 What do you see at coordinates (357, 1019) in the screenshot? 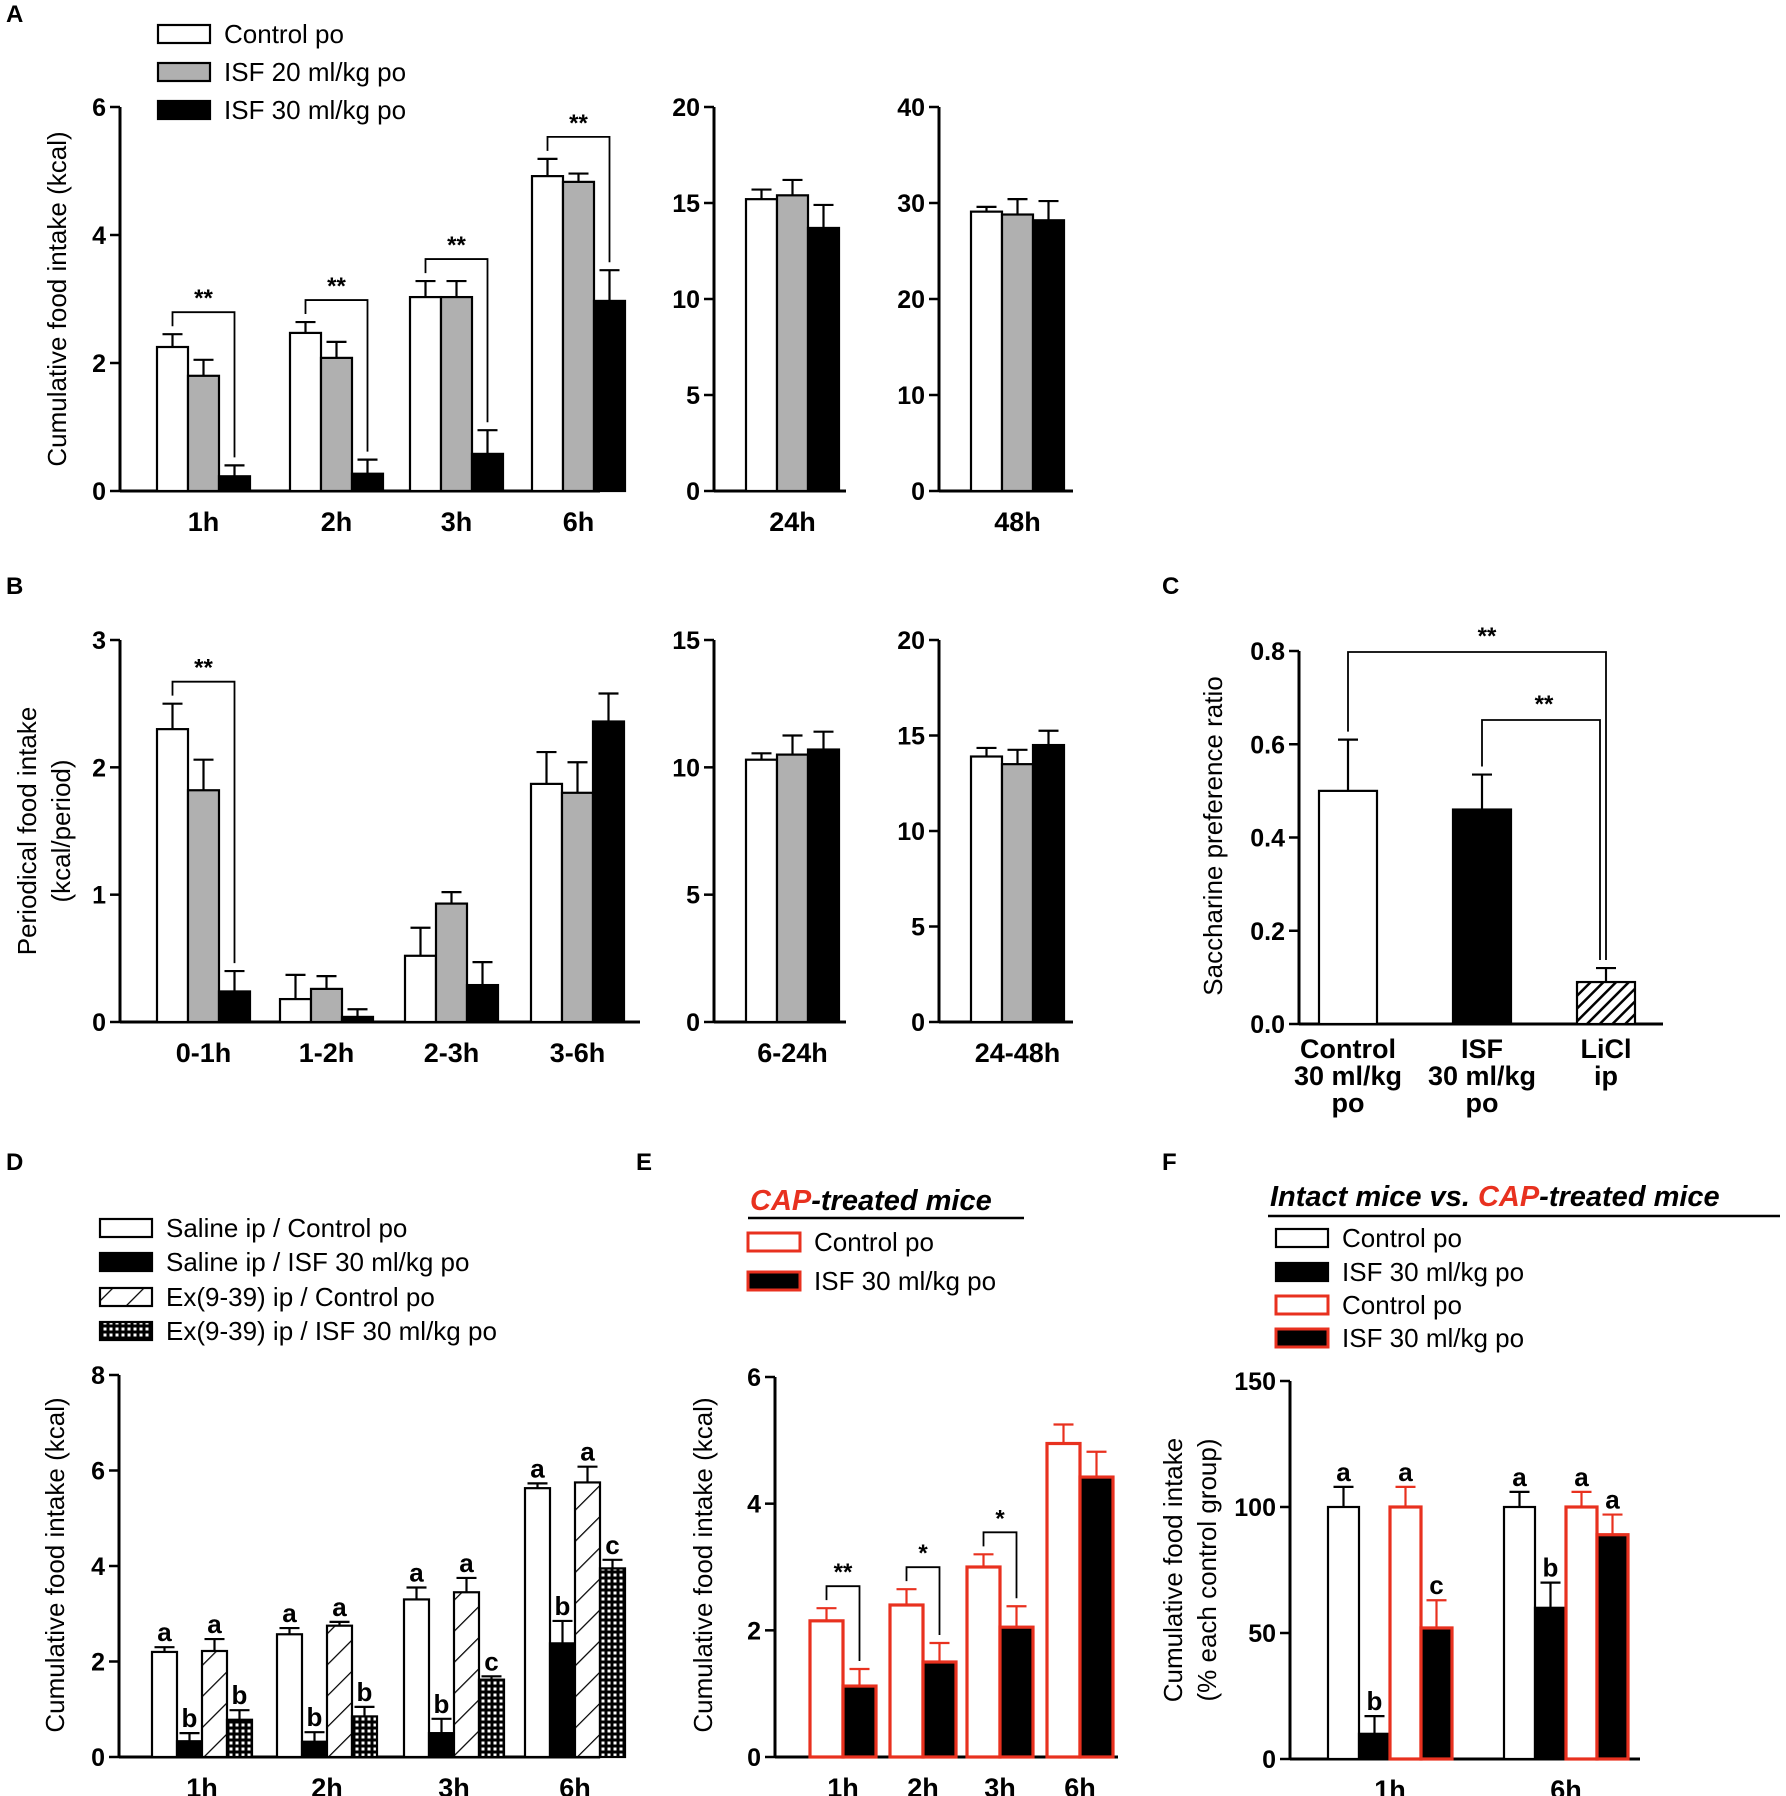
I see `bar-B1-black-1-2h` at bounding box center [357, 1019].